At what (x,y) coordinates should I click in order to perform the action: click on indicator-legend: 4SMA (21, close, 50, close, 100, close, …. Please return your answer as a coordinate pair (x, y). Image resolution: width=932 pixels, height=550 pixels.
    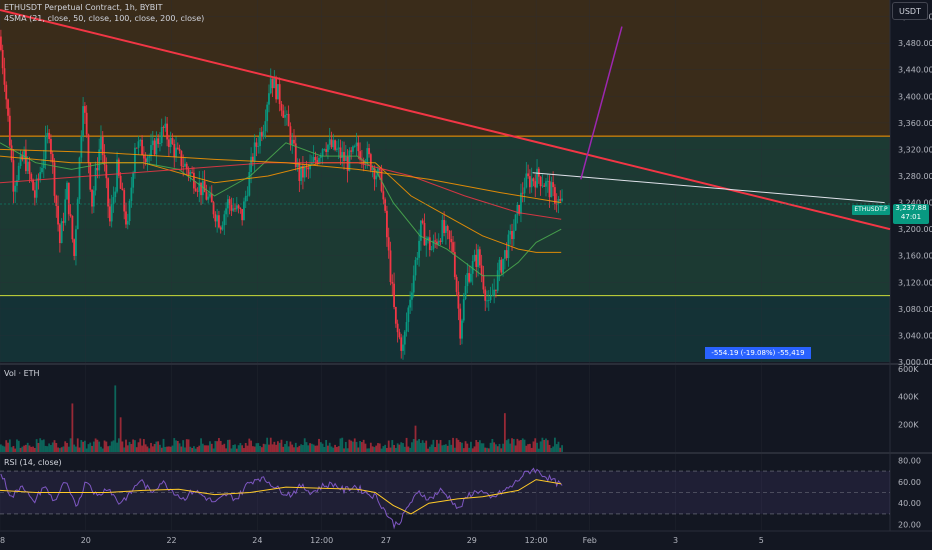
    Looking at the image, I should click on (104, 18).